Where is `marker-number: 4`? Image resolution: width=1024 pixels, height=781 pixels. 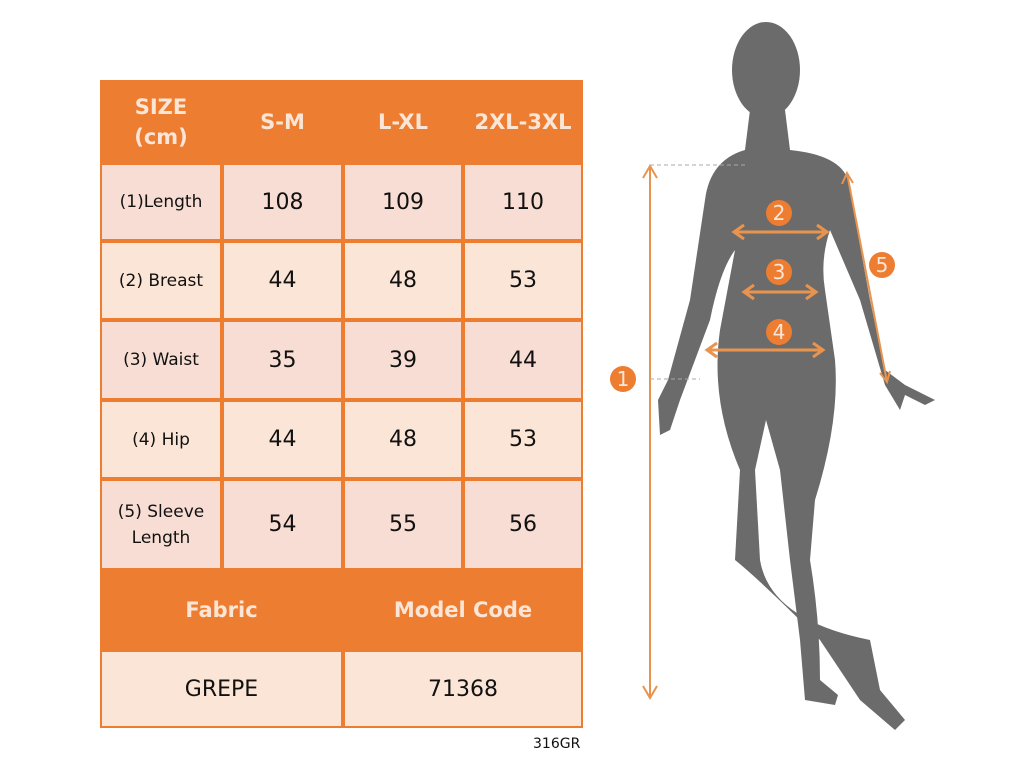 marker-number: 4 is located at coordinates (779, 332).